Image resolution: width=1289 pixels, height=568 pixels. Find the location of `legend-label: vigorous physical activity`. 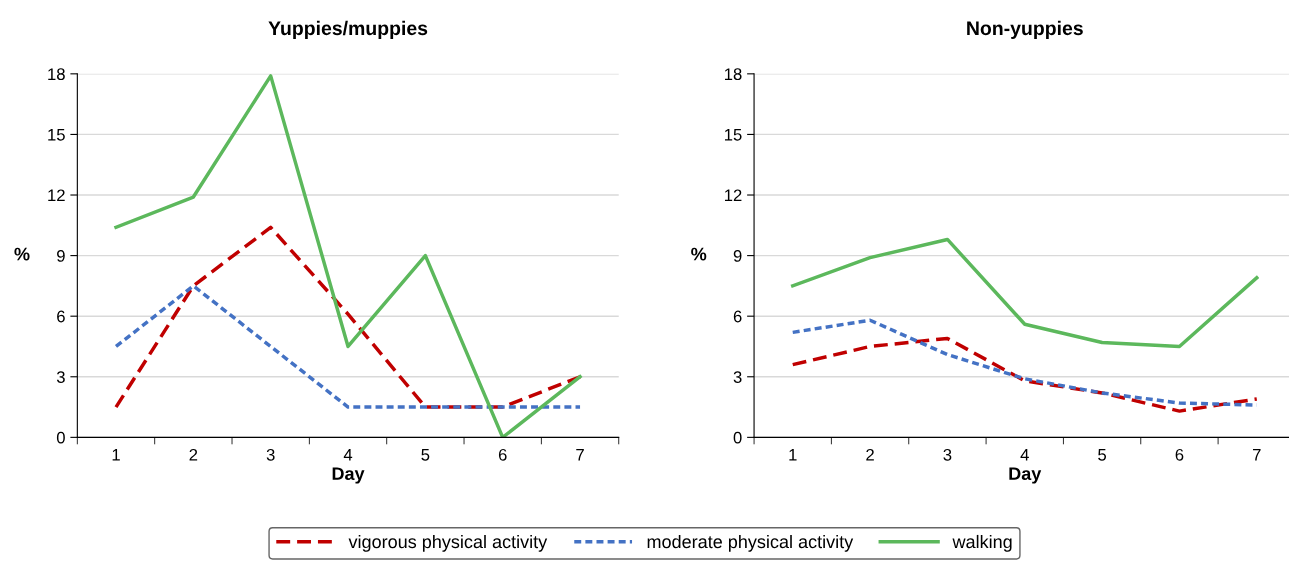

legend-label: vigorous physical activity is located at coordinates (448, 543).